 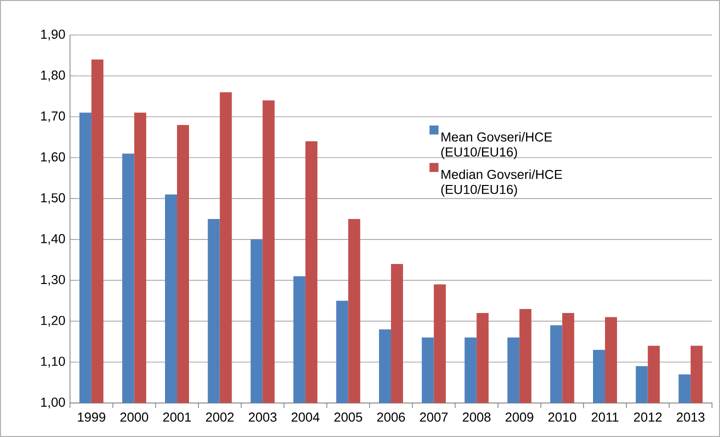 What do you see at coordinates (53, 76) in the screenshot?
I see `y-tick-label: 1,80` at bounding box center [53, 76].